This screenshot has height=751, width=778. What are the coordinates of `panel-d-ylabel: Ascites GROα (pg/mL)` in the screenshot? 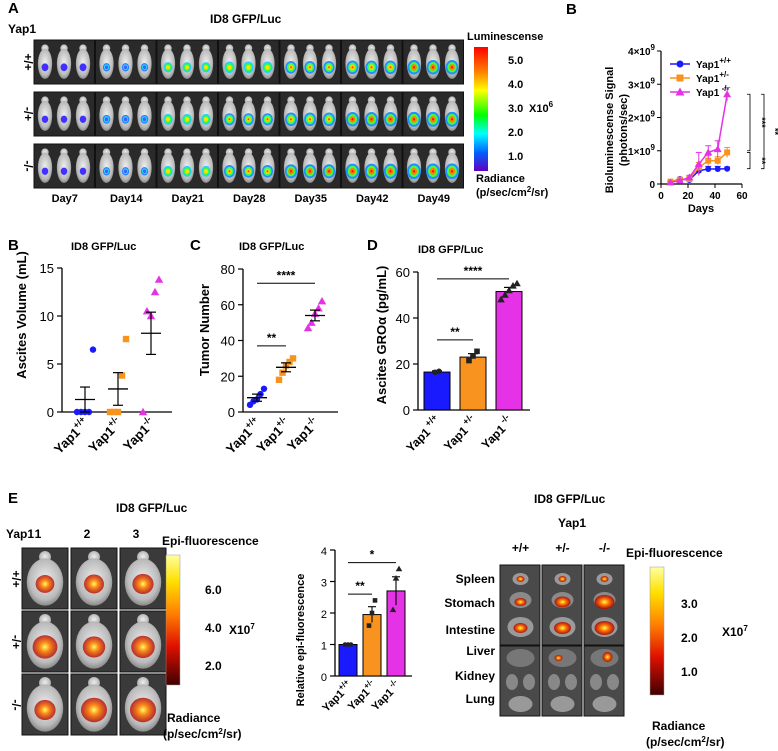 It's located at (381, 335).